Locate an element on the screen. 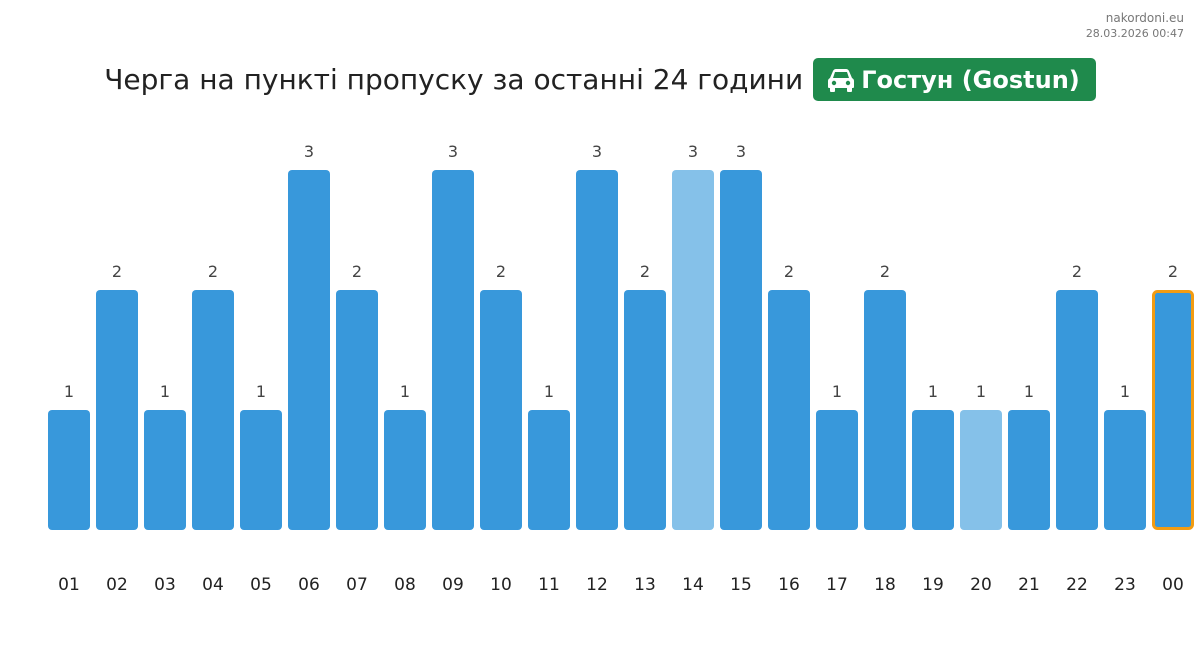 Image resolution: width=1200 pixels, height=651 pixels. x-tick-label-09: 09 is located at coordinates (453, 585).